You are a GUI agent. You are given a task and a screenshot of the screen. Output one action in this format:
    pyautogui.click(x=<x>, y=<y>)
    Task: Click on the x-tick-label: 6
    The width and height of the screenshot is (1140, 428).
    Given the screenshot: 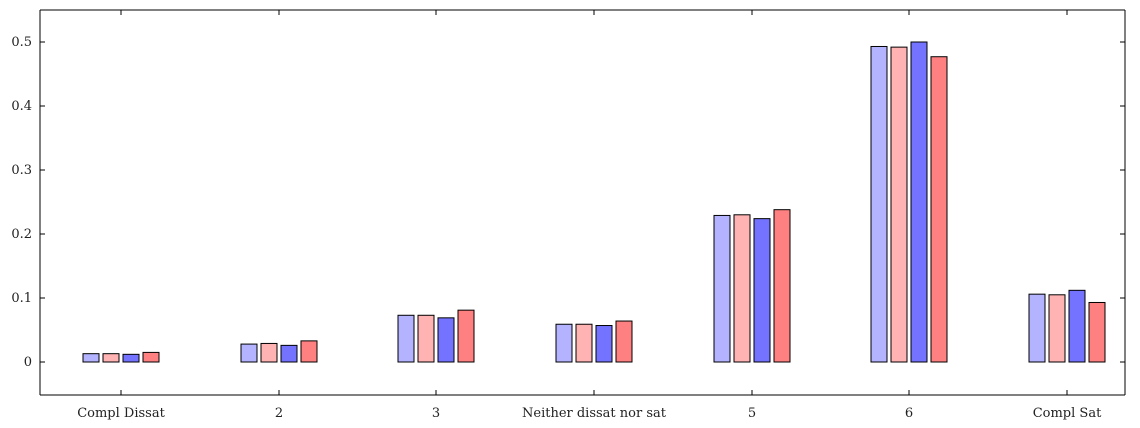 What is the action you would take?
    pyautogui.click(x=909, y=413)
    